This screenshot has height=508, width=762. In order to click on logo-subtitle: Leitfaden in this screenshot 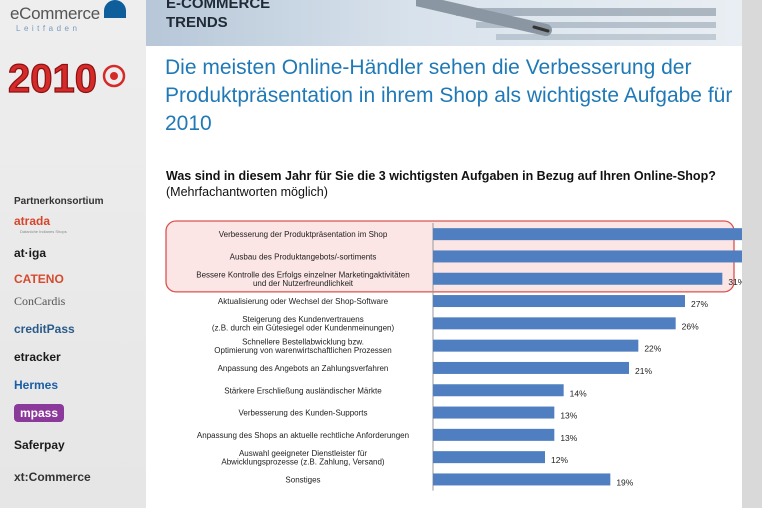, I will do `click(48, 28)`.